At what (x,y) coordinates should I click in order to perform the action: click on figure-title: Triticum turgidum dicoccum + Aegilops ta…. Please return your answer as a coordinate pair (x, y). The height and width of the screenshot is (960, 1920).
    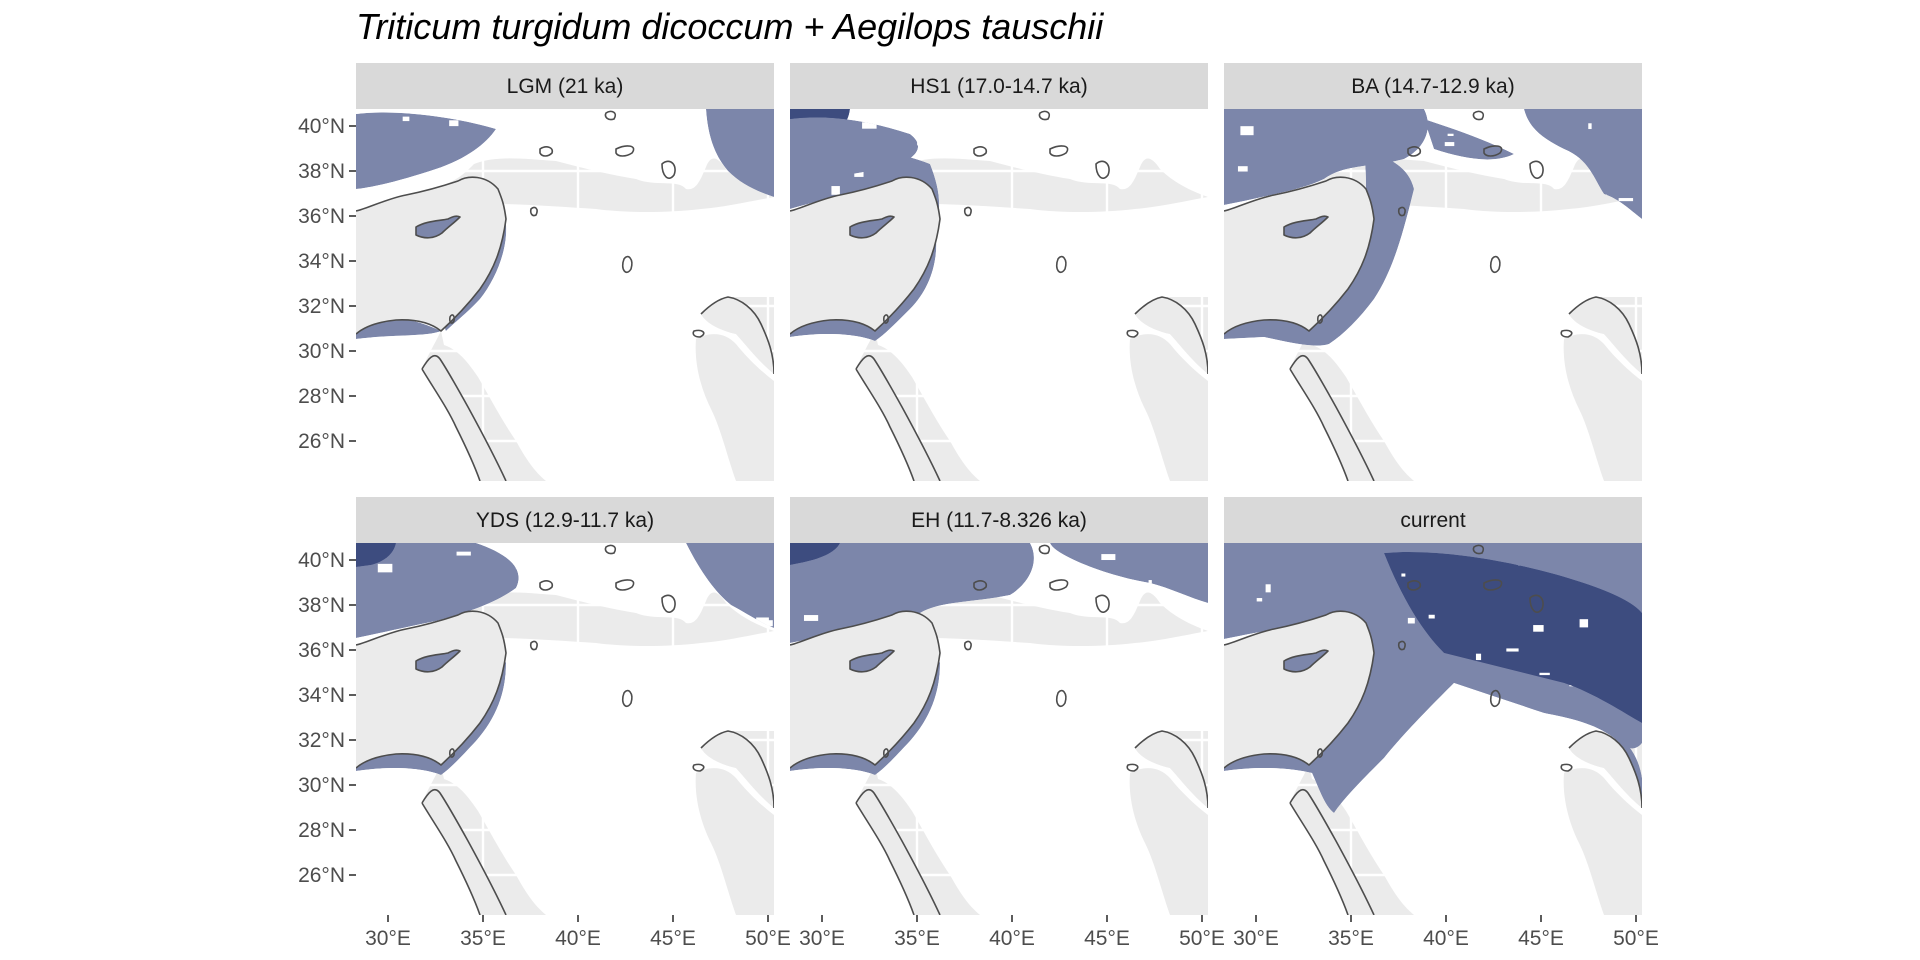
    Looking at the image, I should click on (730, 26).